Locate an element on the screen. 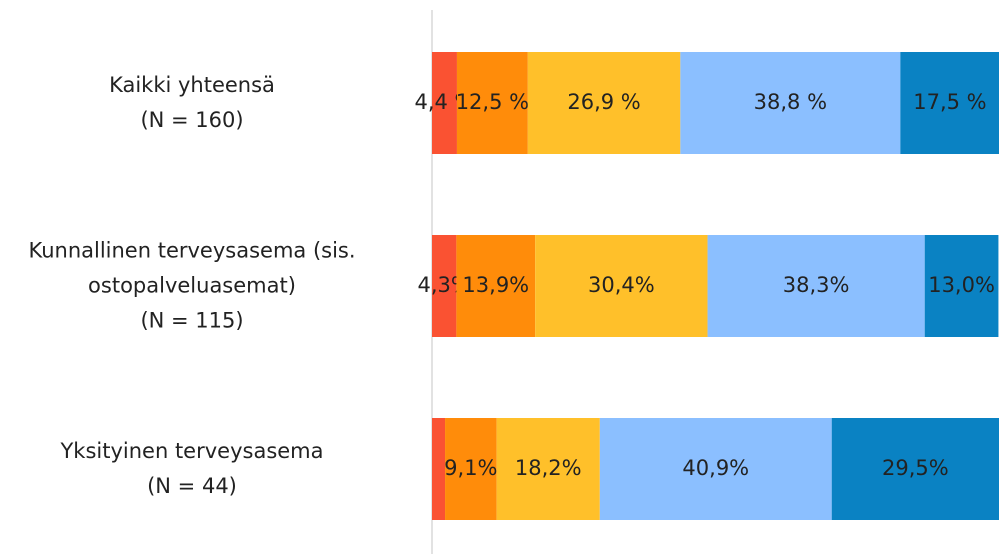 This screenshot has width=999, height=554. data-label: 40,9% is located at coordinates (715, 468).